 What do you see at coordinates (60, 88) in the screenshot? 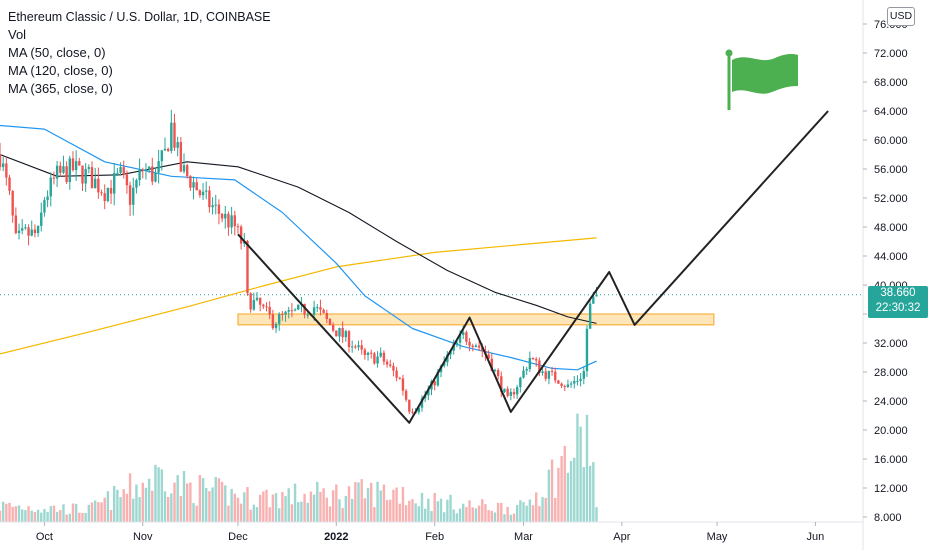
I see `legend-item-ma365: MA (365, close, 0)` at bounding box center [60, 88].